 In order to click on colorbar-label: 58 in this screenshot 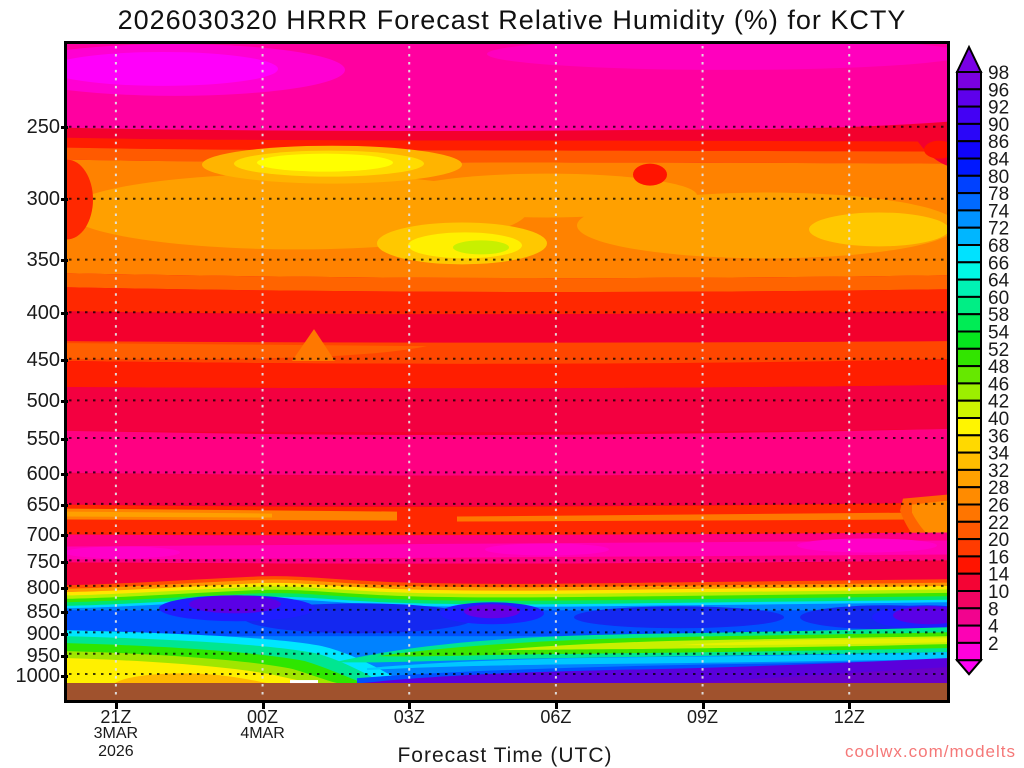, I will do `click(998, 315)`.